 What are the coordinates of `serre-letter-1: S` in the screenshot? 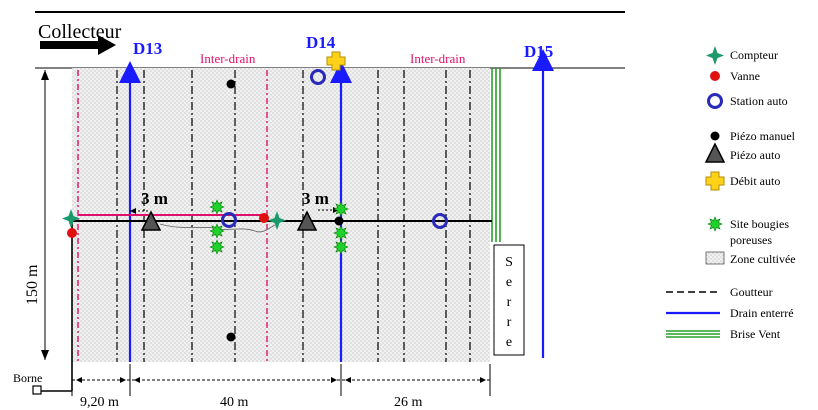 It's located at (509, 262).